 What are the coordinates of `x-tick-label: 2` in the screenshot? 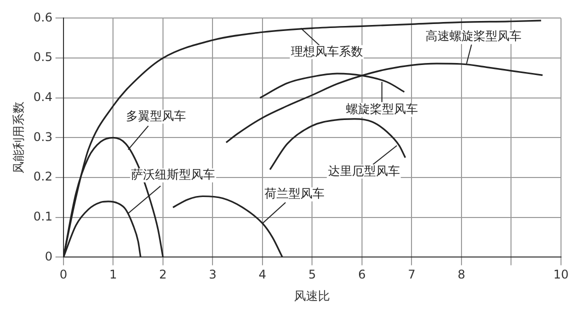 It's located at (163, 275).